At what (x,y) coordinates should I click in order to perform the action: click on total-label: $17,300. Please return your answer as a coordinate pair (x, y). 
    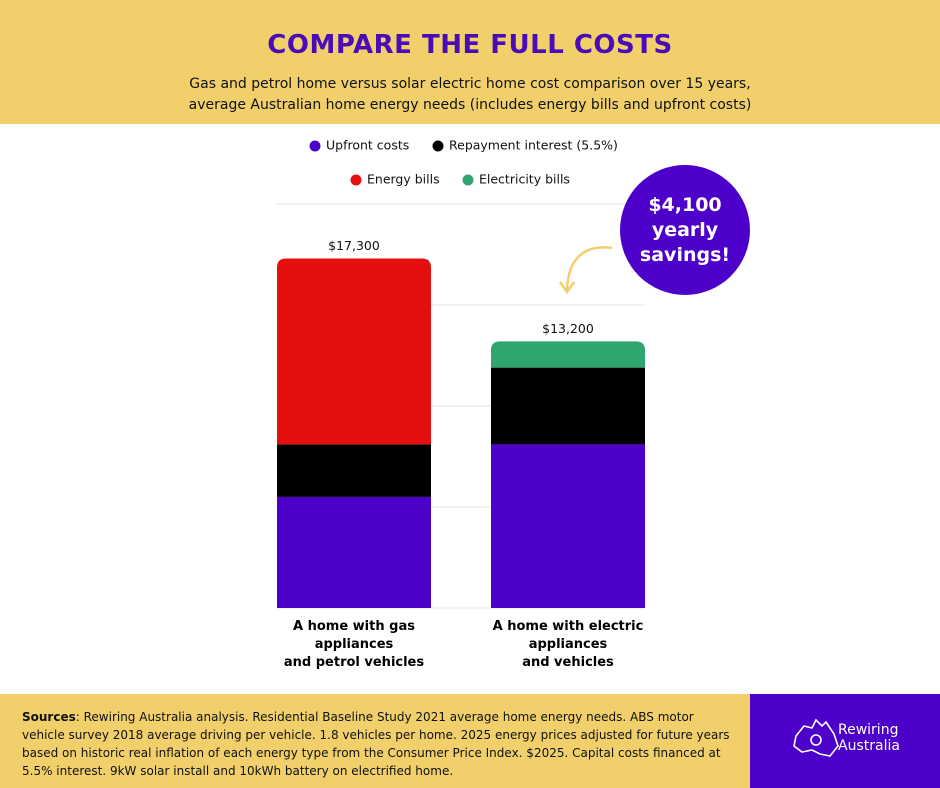
    Looking at the image, I should click on (354, 245).